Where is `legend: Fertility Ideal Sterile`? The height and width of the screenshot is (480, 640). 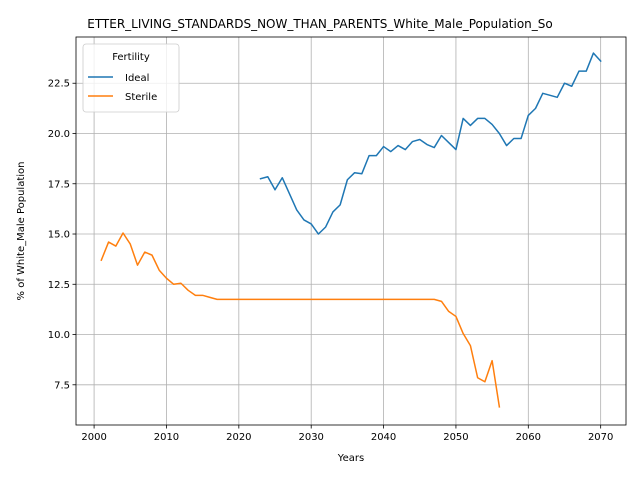
legend: Fertility Ideal Sterile is located at coordinates (131, 78).